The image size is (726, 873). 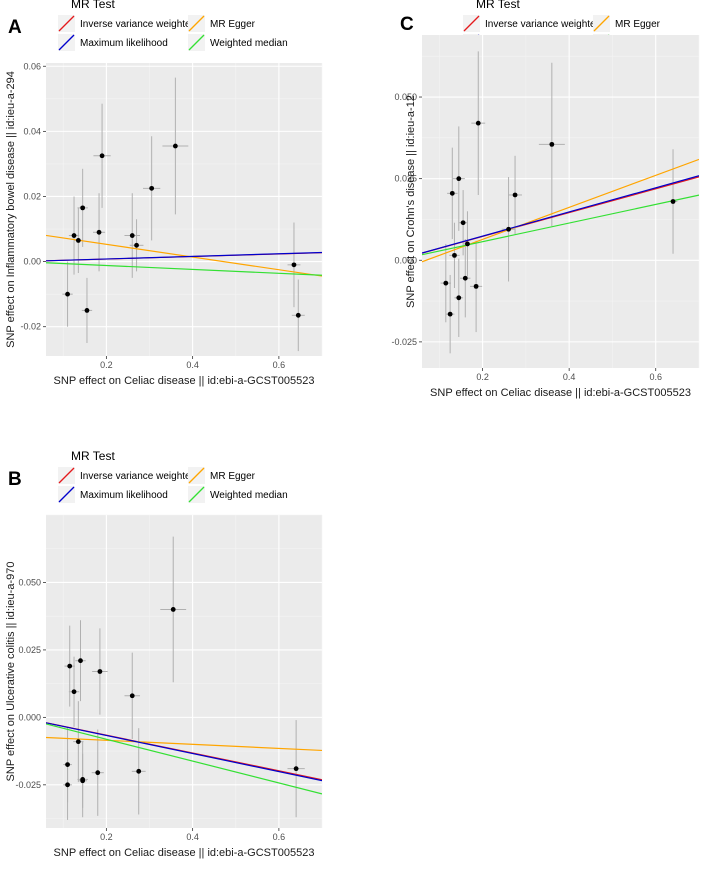 What do you see at coordinates (32, 196) in the screenshot?
I see `y-tick-label: 0.02` at bounding box center [32, 196].